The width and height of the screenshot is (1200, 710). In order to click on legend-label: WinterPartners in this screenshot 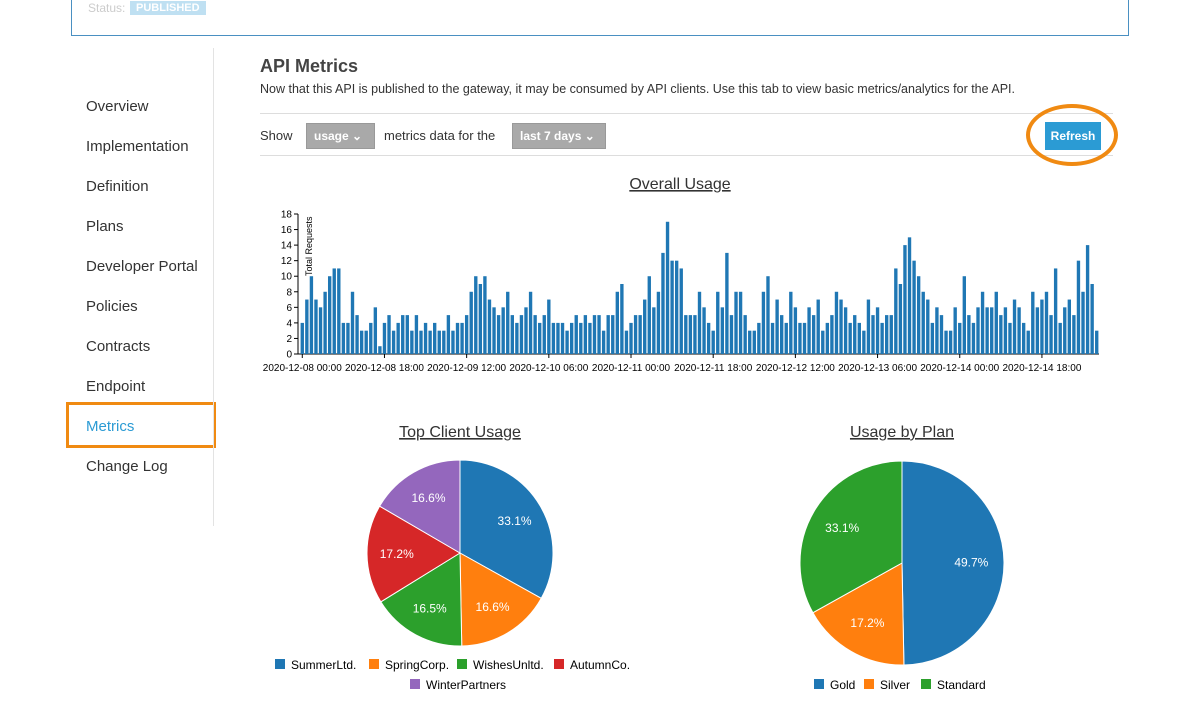, I will do `click(466, 685)`.